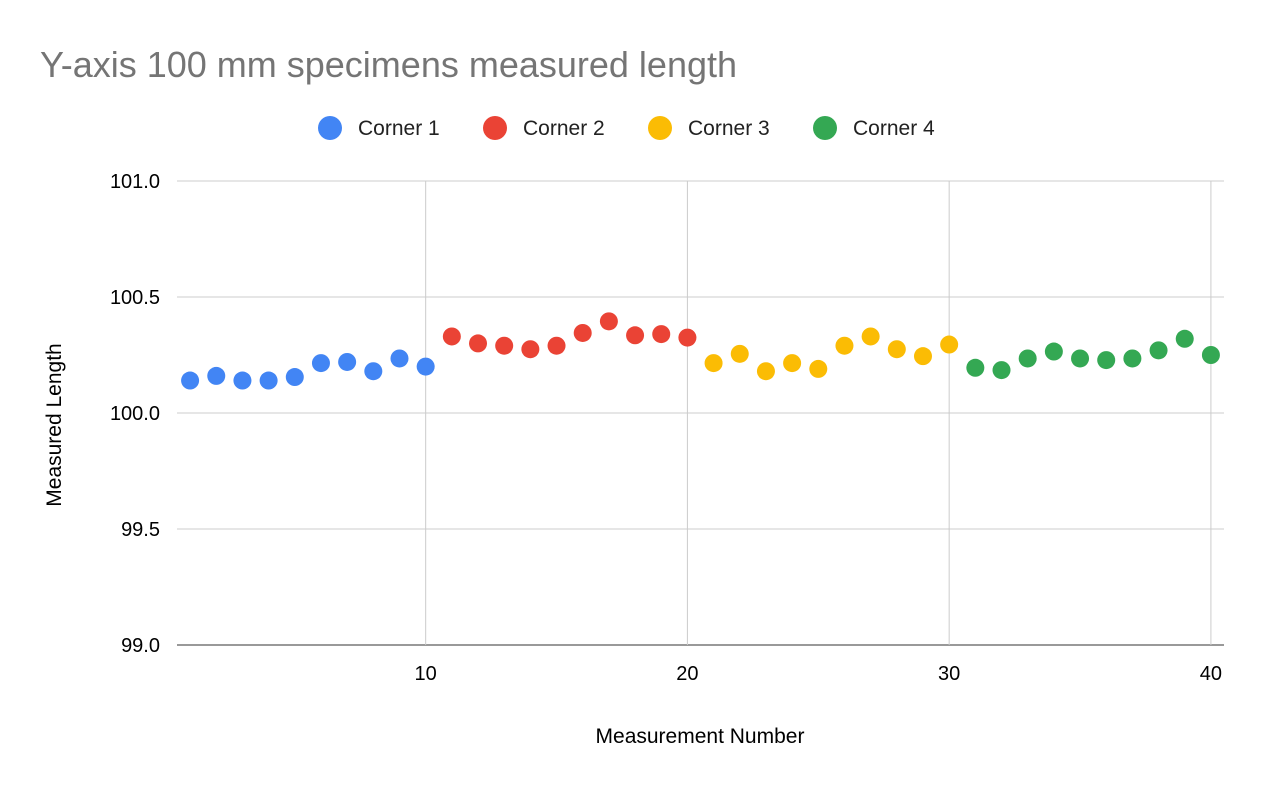 This screenshot has height=788, width=1264. Describe the element at coordinates (135, 182) in the screenshot. I see `y-tick-label: 101.0` at that location.